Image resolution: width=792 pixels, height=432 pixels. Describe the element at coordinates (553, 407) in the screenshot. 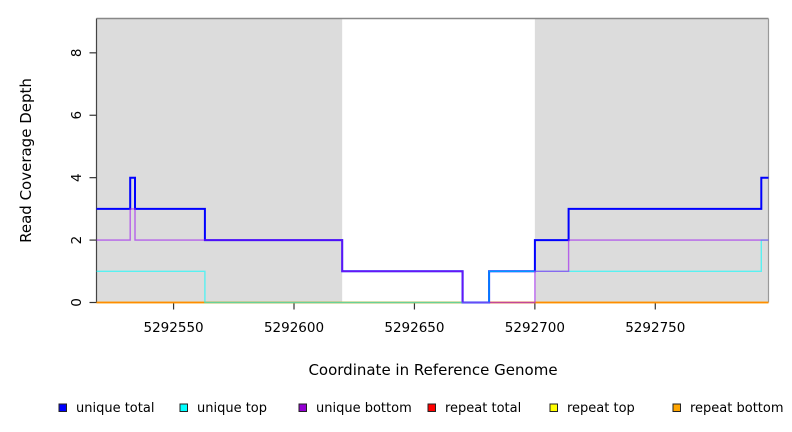

I see `legend-swatch-repeat-top` at that location.